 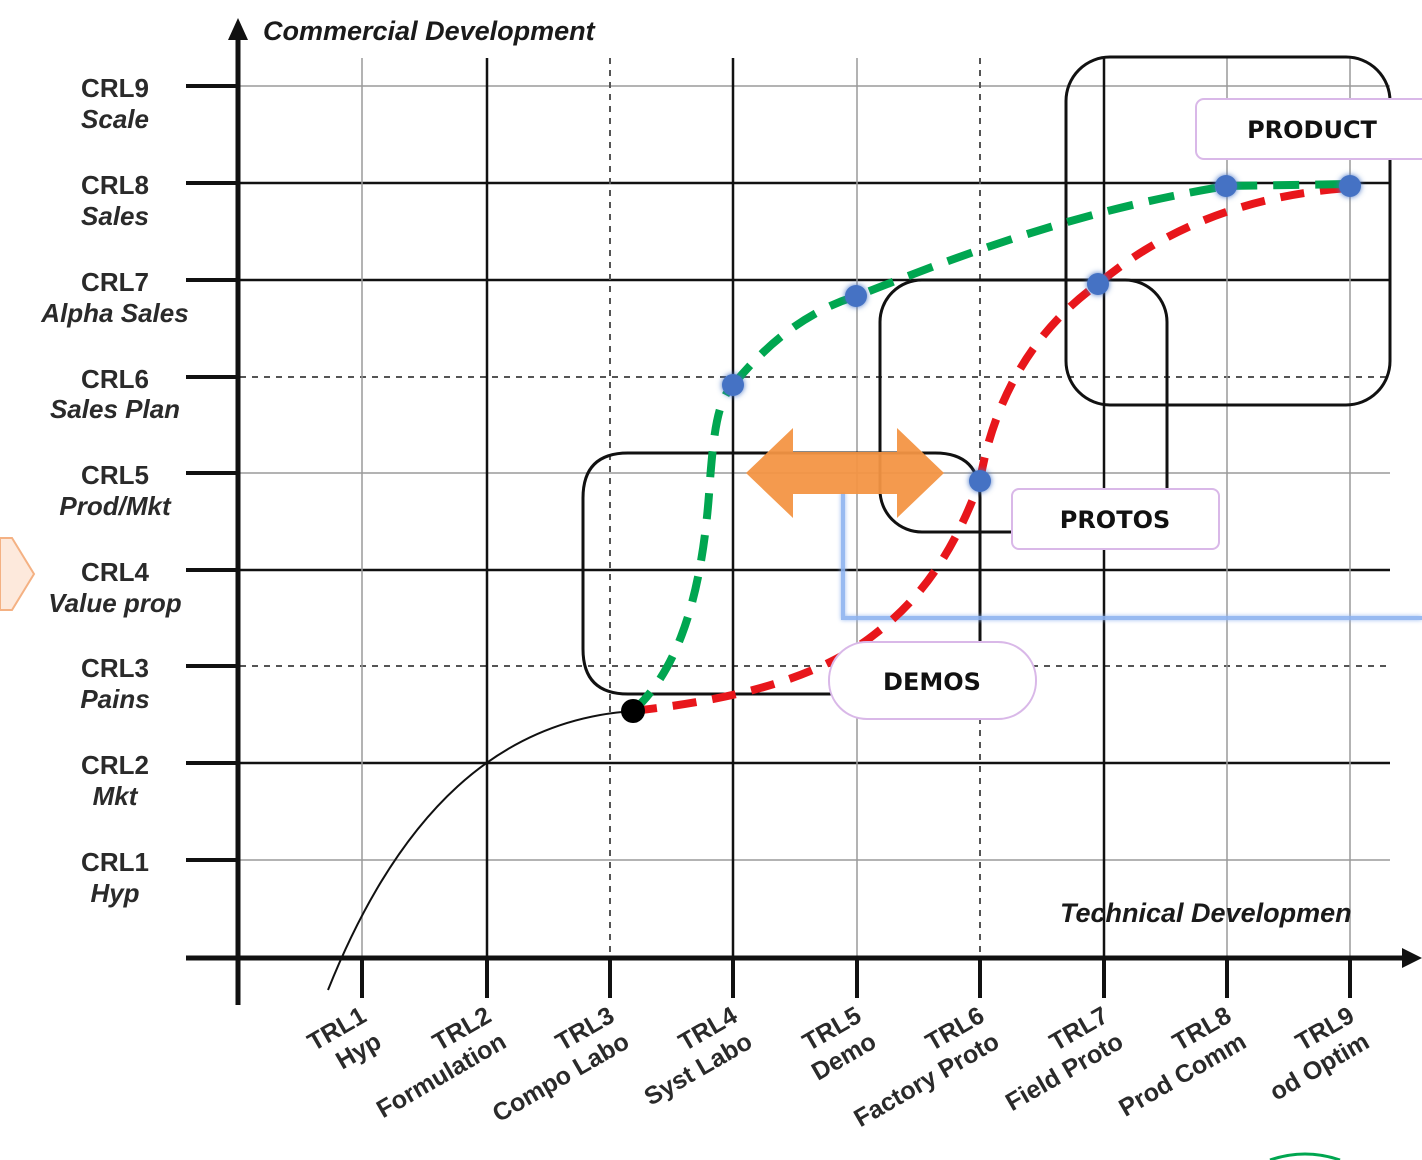 I want to click on x-ticks, so click(x=856, y=978).